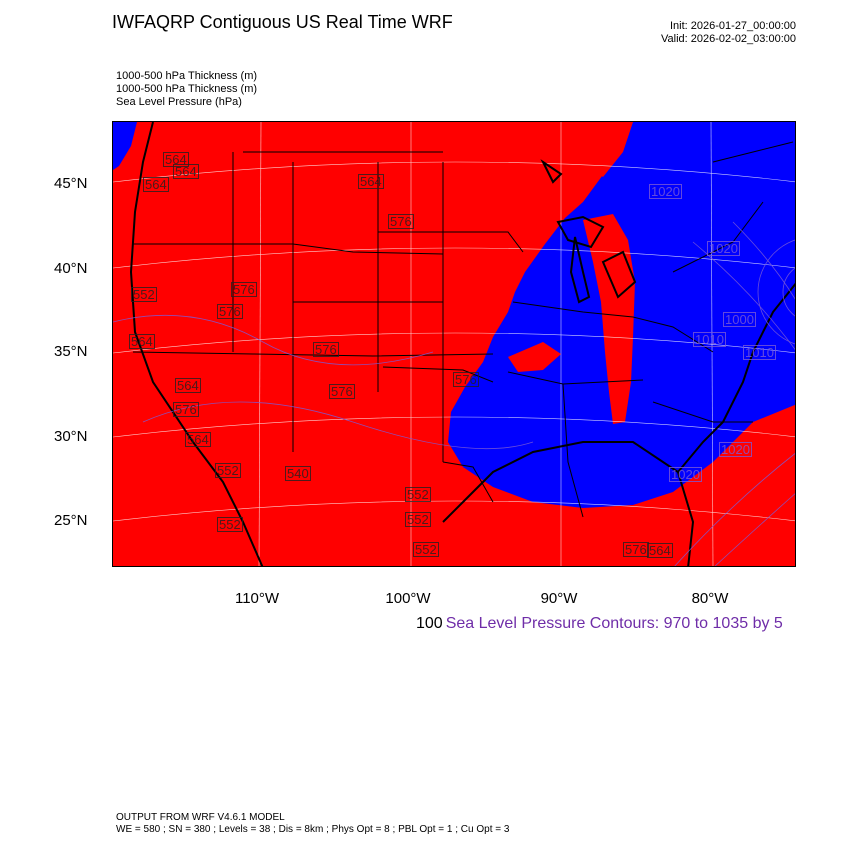 Image resolution: width=850 pixels, height=850 pixels. What do you see at coordinates (559, 598) in the screenshot?
I see `lon-label-90w: 90°W` at bounding box center [559, 598].